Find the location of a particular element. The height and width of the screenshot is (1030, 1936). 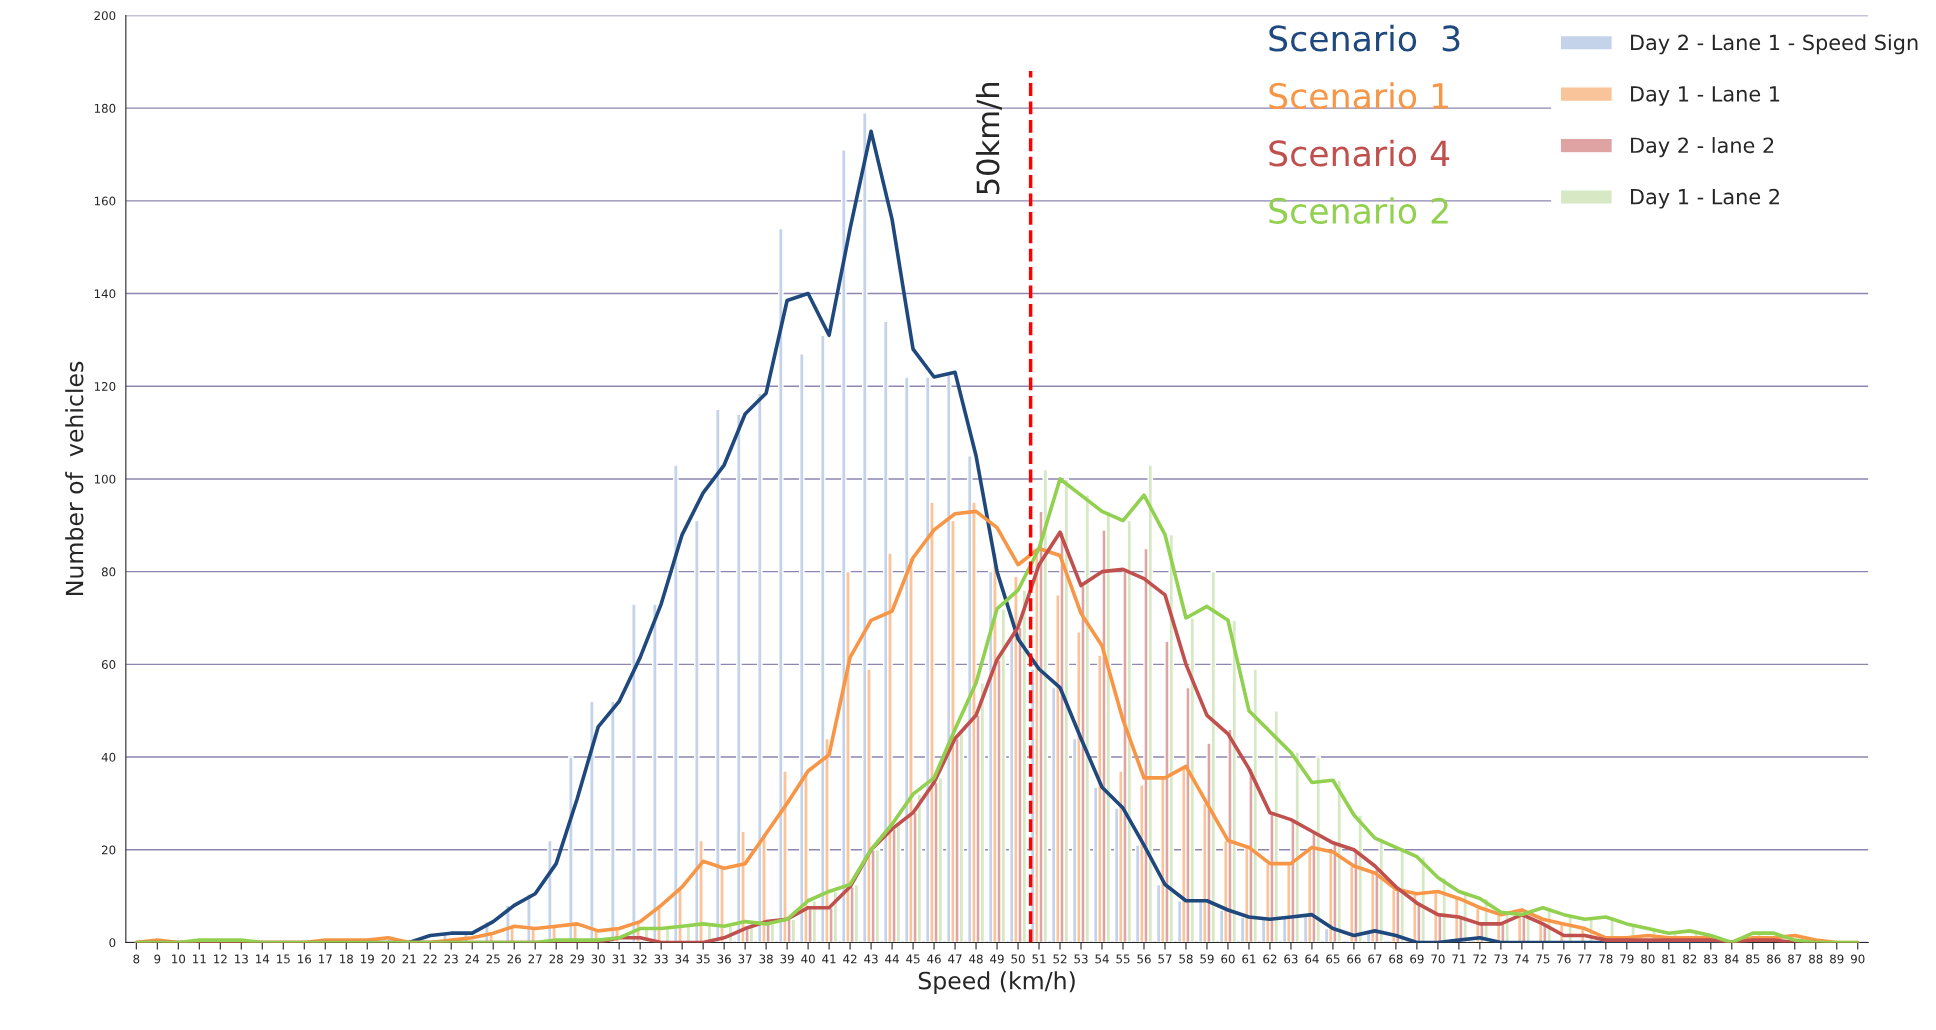

x-tick-label: 64 is located at coordinates (1312, 959).